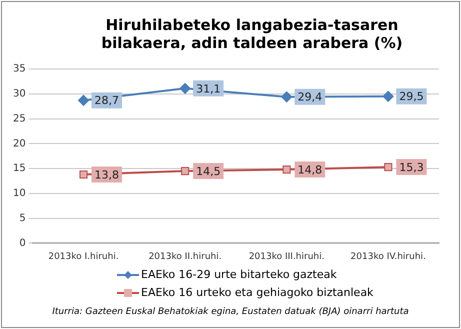  Describe the element at coordinates (286, 257) in the screenshot. I see `x-tick-label: 2013ko III.hiruhi.` at that location.